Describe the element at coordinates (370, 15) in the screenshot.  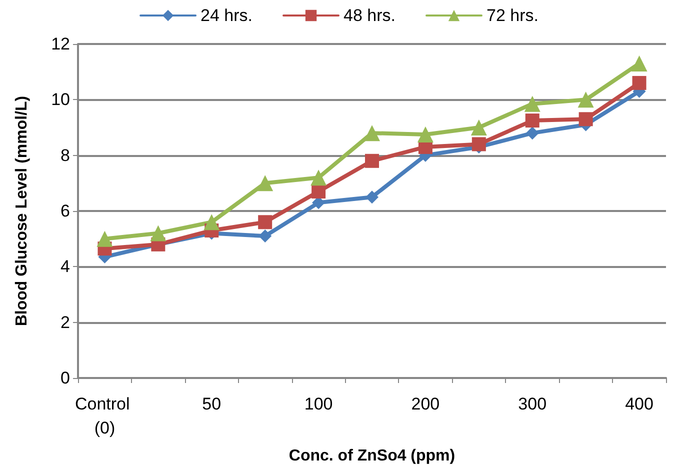
I see `legend-label: 48 hrs.` at that location.